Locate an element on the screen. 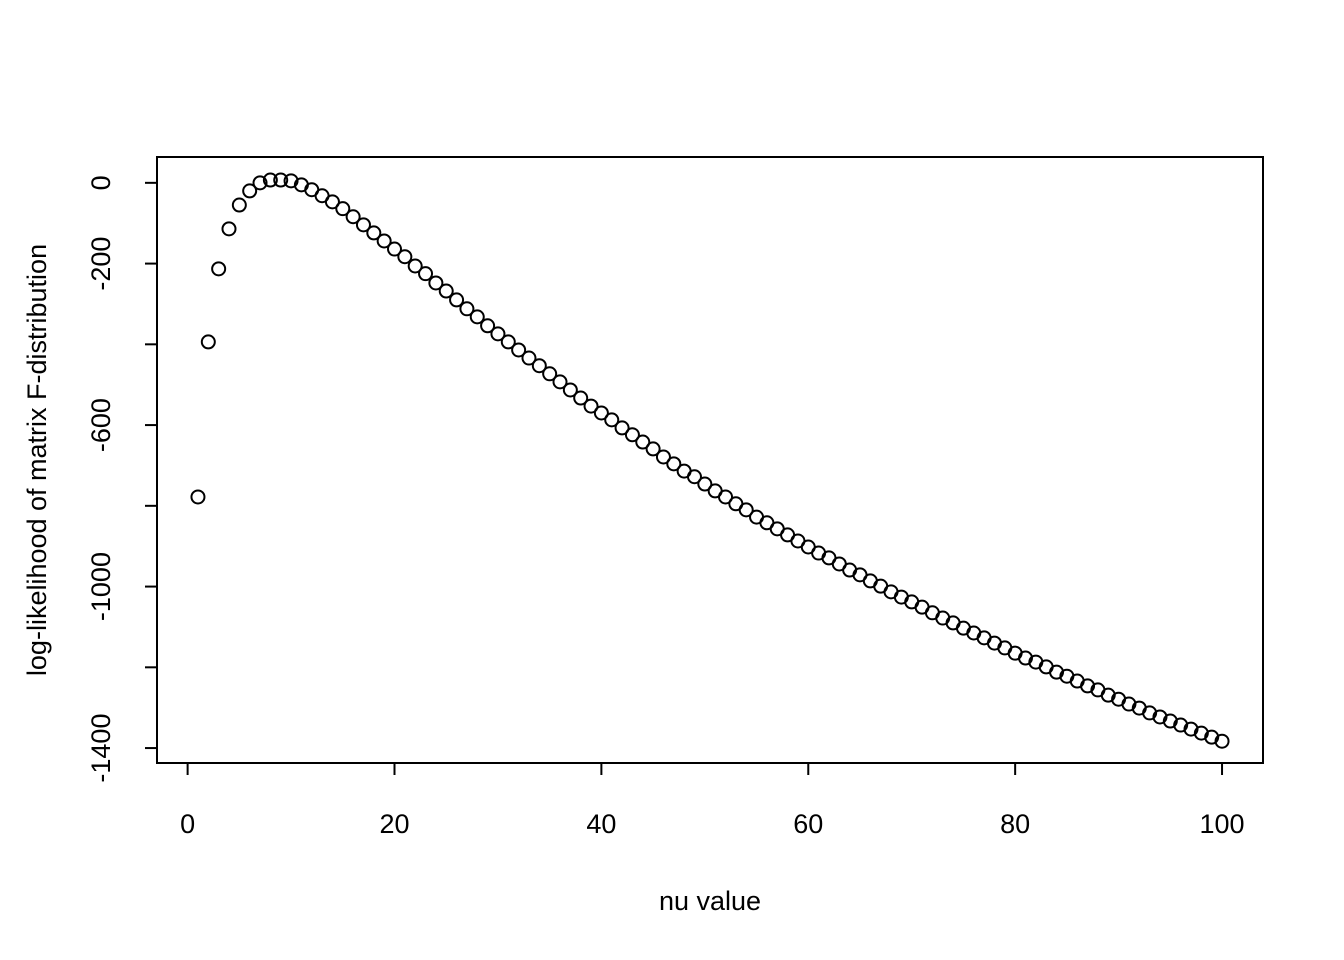 Image resolution: width=1344 pixels, height=960 pixels. y-tick-label: 0 is located at coordinates (101, 182).